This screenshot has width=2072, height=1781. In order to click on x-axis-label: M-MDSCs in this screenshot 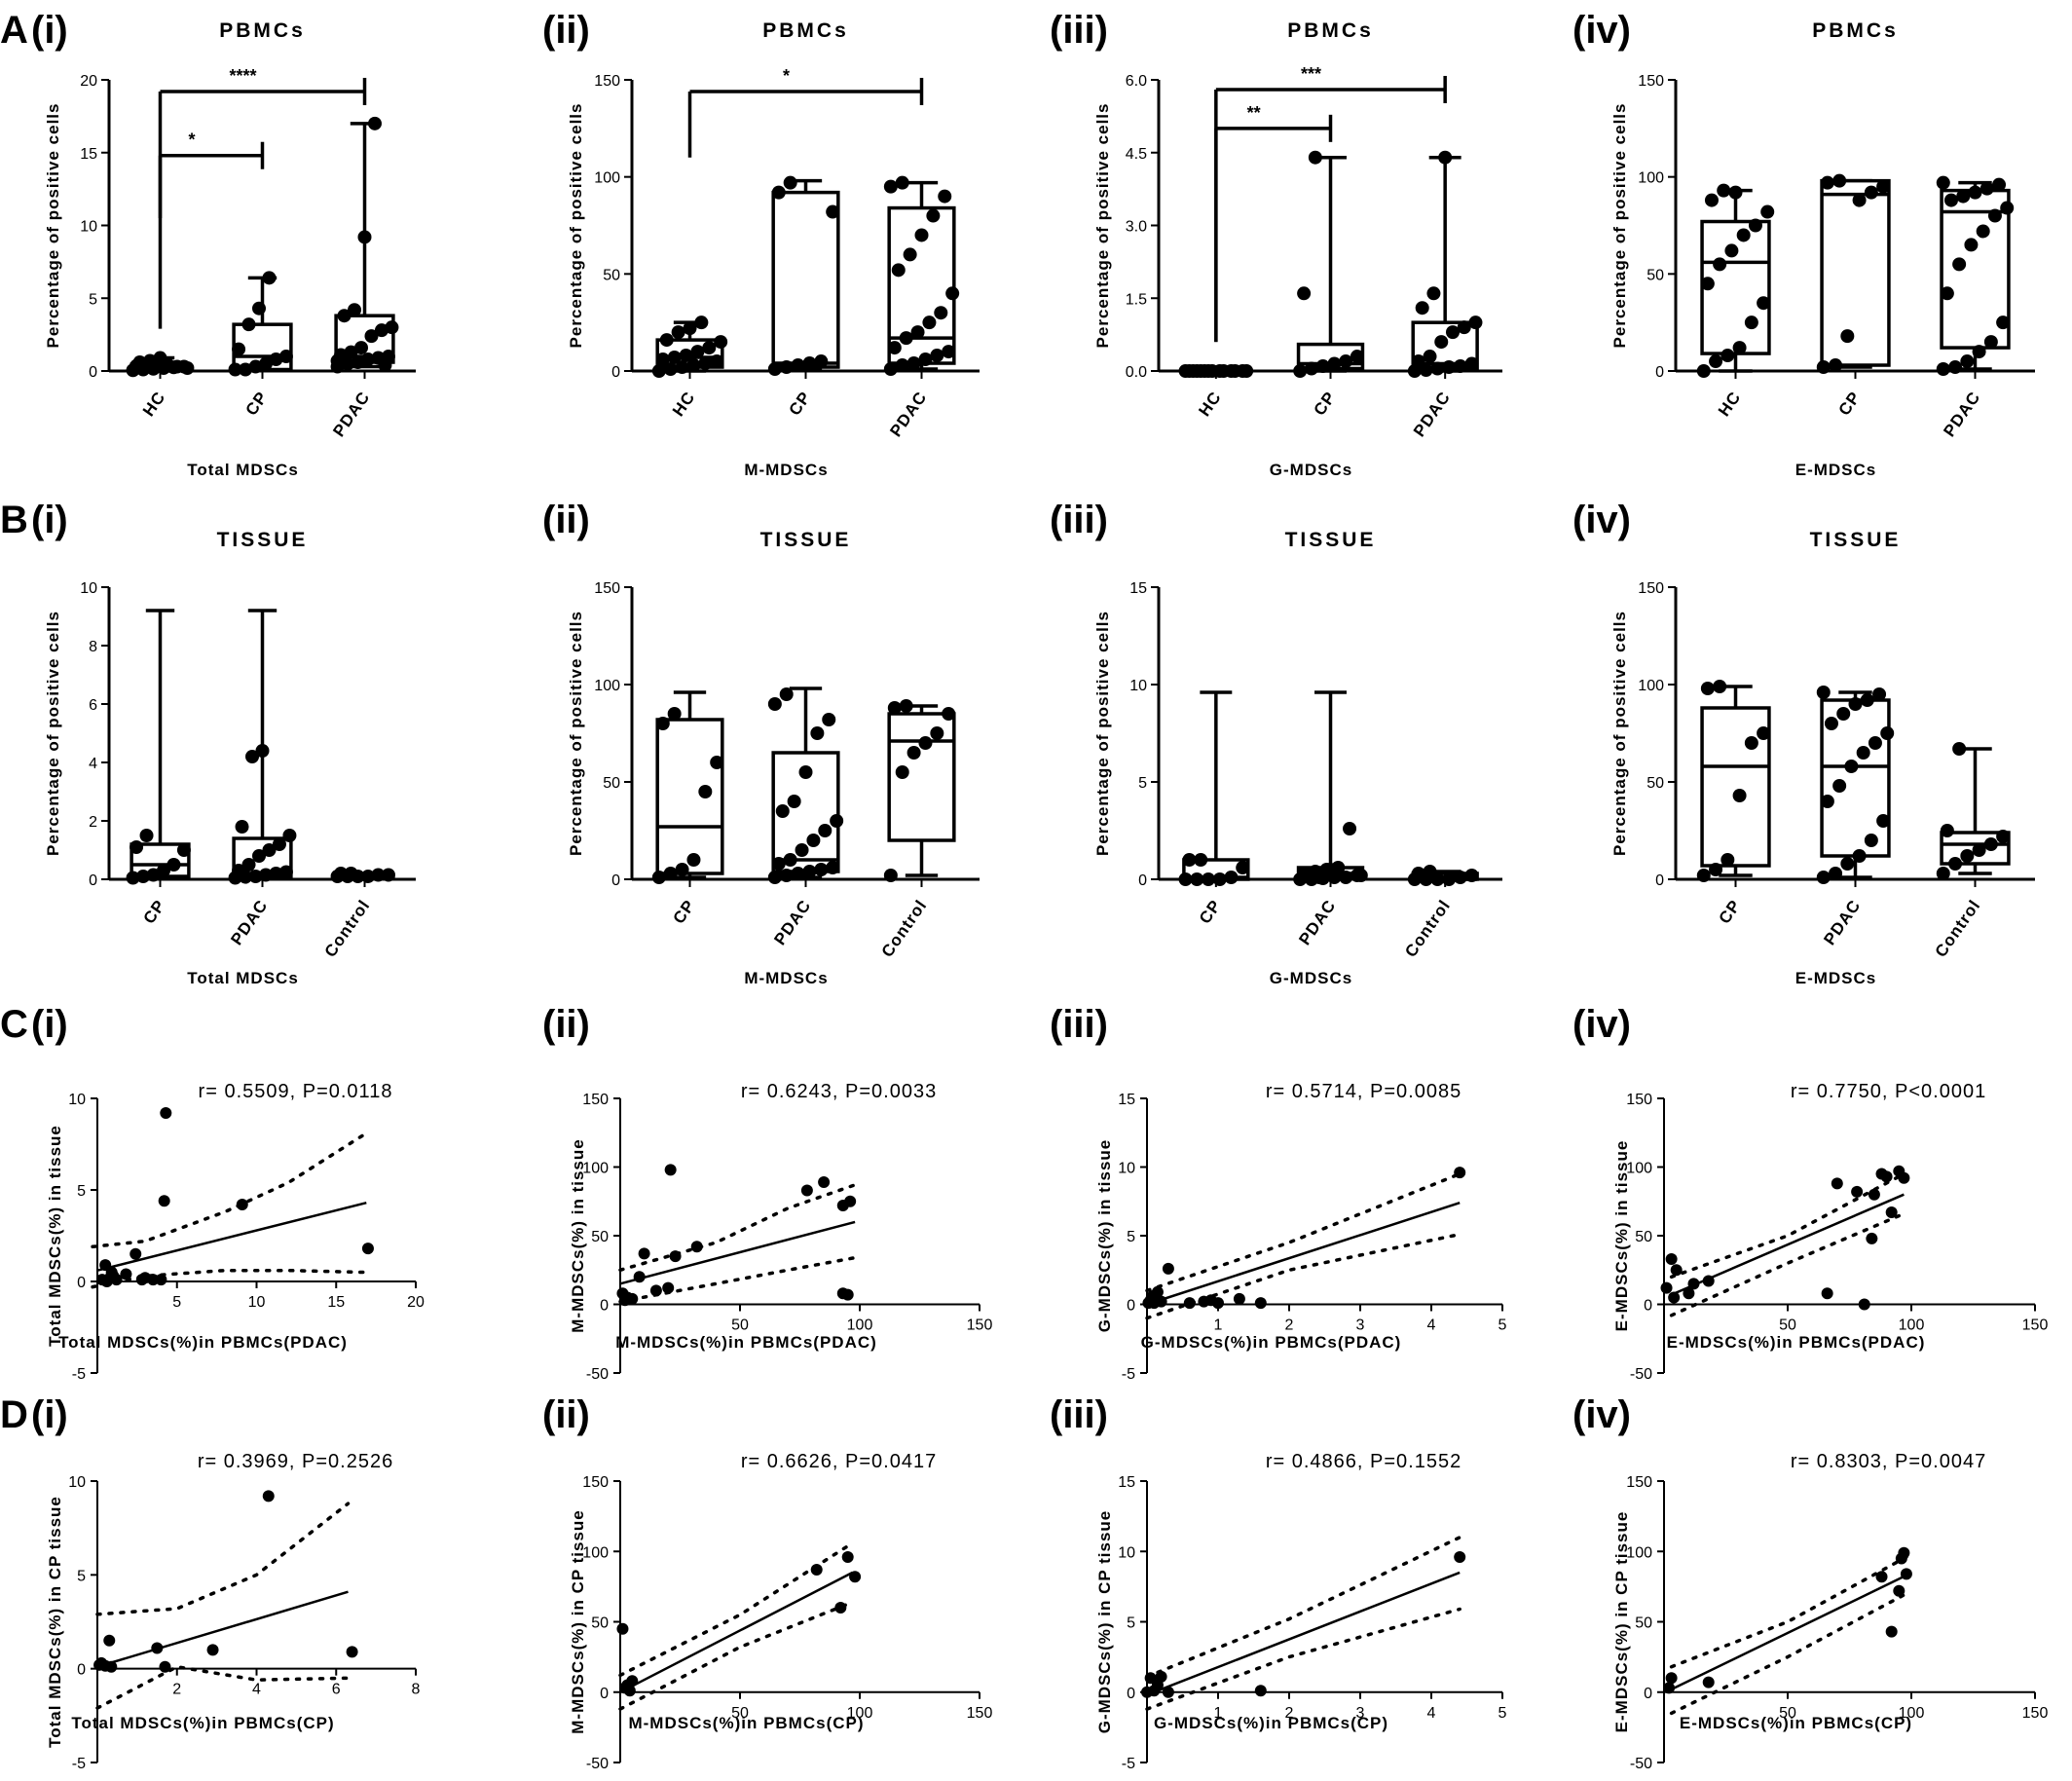, I will do `click(786, 470)`.